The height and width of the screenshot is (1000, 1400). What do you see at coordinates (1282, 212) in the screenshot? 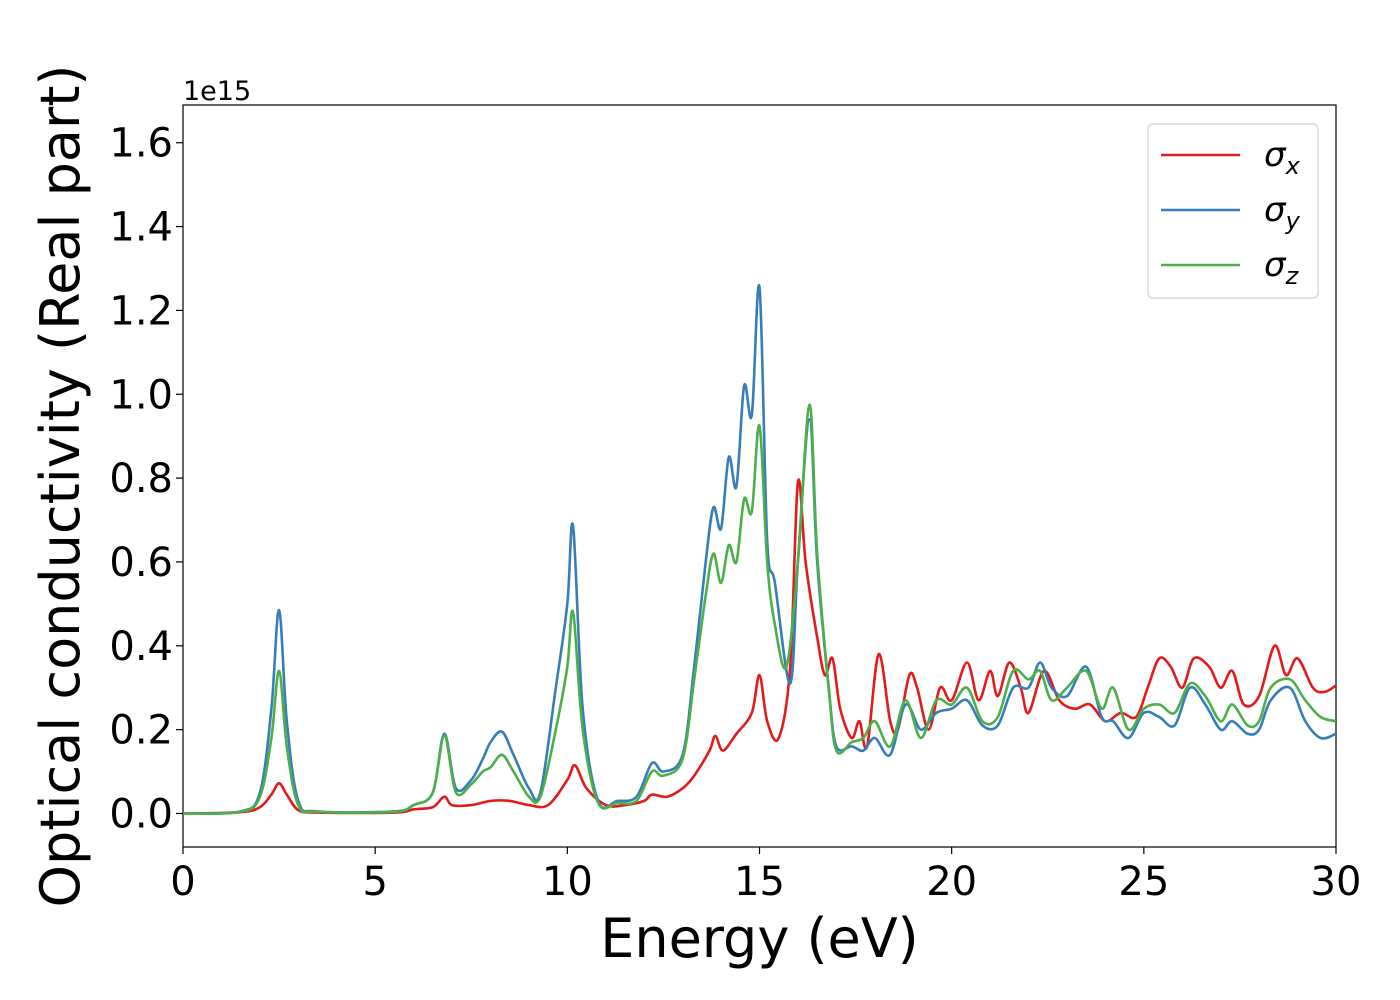
I see `legend-entry: σy` at bounding box center [1282, 212].